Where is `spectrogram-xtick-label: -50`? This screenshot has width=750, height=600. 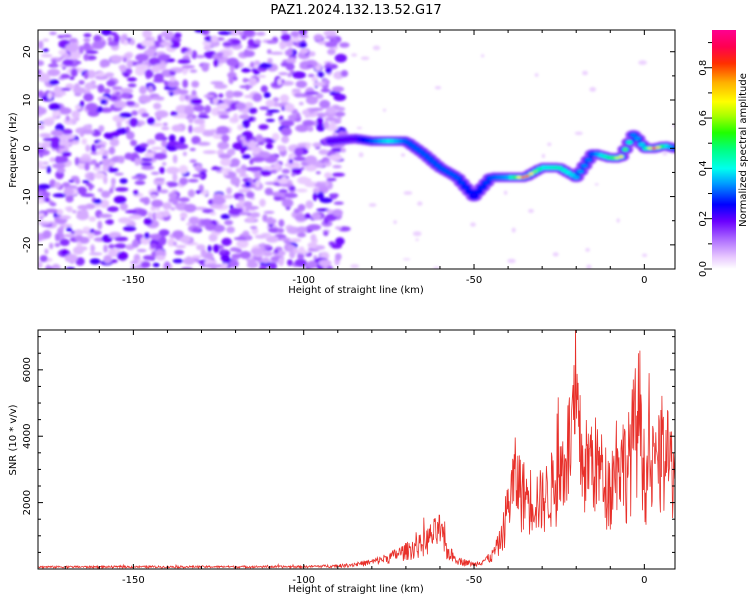 spectrogram-xtick-label: -50 is located at coordinates (474, 280).